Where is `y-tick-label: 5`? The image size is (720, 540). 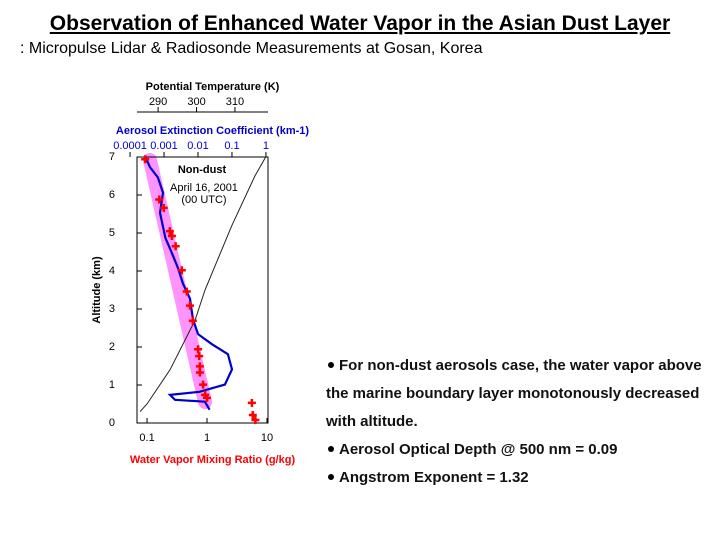
y-tick-label: 5 is located at coordinates (112, 233).